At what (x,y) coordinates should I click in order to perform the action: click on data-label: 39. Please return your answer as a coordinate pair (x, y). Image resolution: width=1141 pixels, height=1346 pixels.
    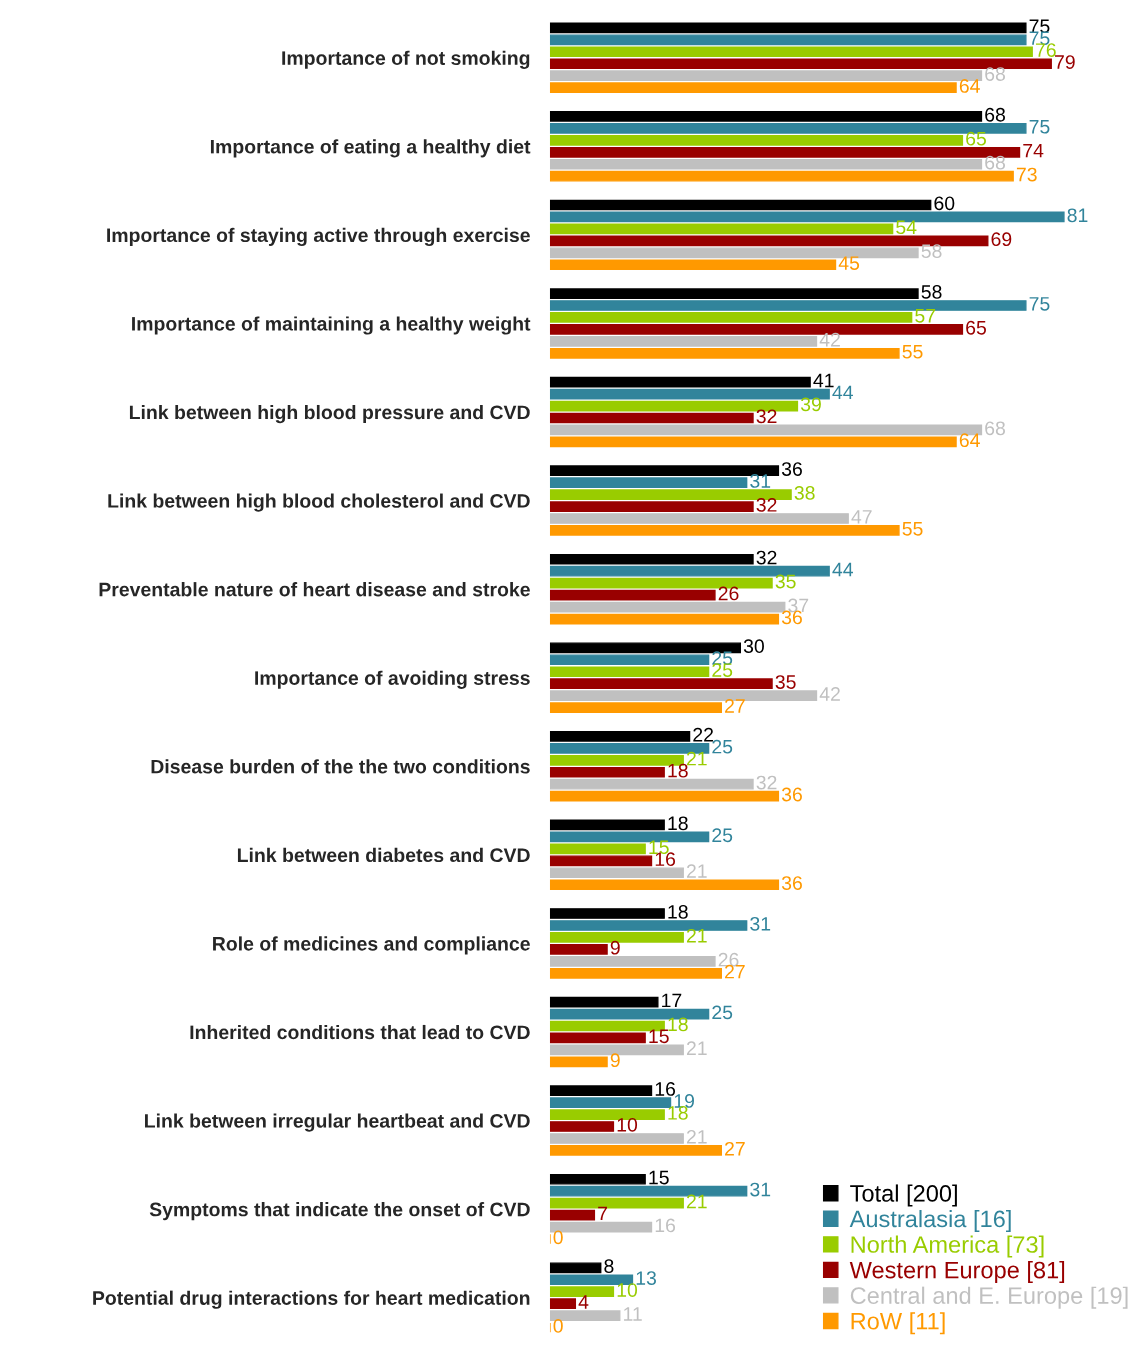
    Looking at the image, I should click on (810, 404).